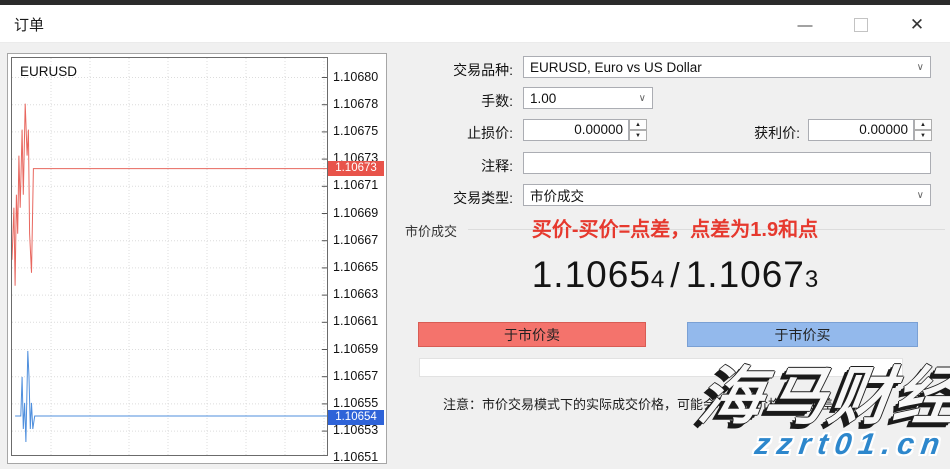 The height and width of the screenshot is (469, 950). What do you see at coordinates (475, 2) in the screenshot?
I see `background-window-strip` at bounding box center [475, 2].